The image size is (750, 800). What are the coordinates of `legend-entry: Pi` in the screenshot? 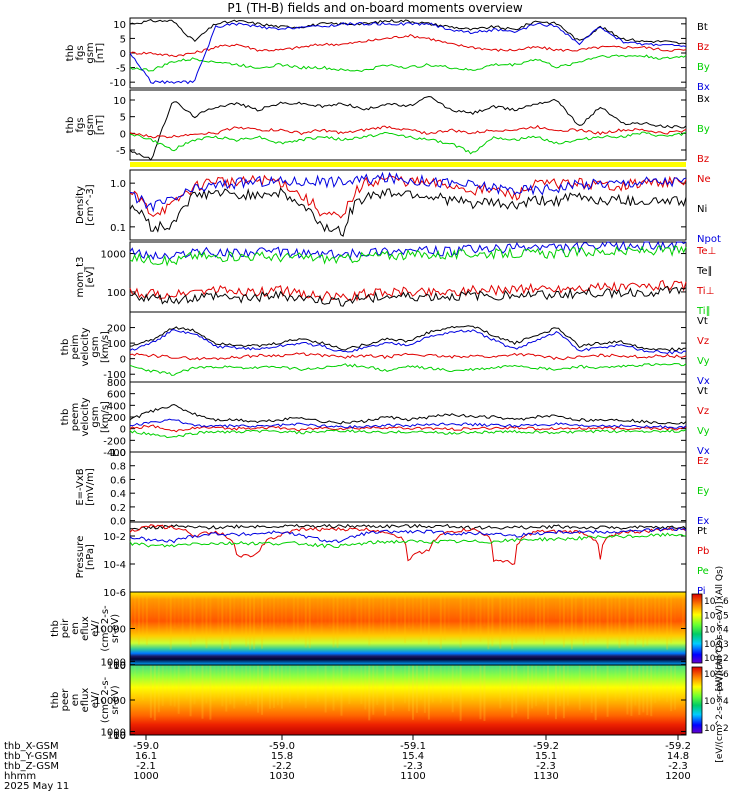 It's located at (701, 591).